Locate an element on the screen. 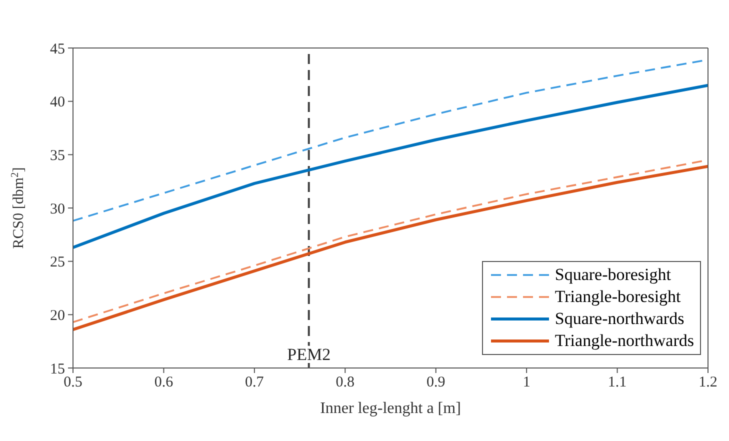 This screenshot has width=729, height=441. x-tick-label: 0.7 is located at coordinates (254, 382).